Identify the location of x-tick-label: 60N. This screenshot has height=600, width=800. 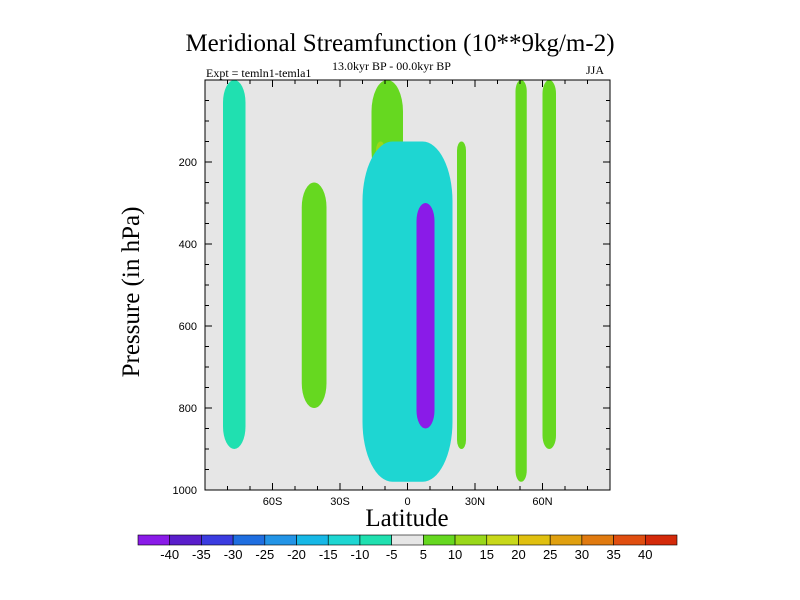
(542, 502).